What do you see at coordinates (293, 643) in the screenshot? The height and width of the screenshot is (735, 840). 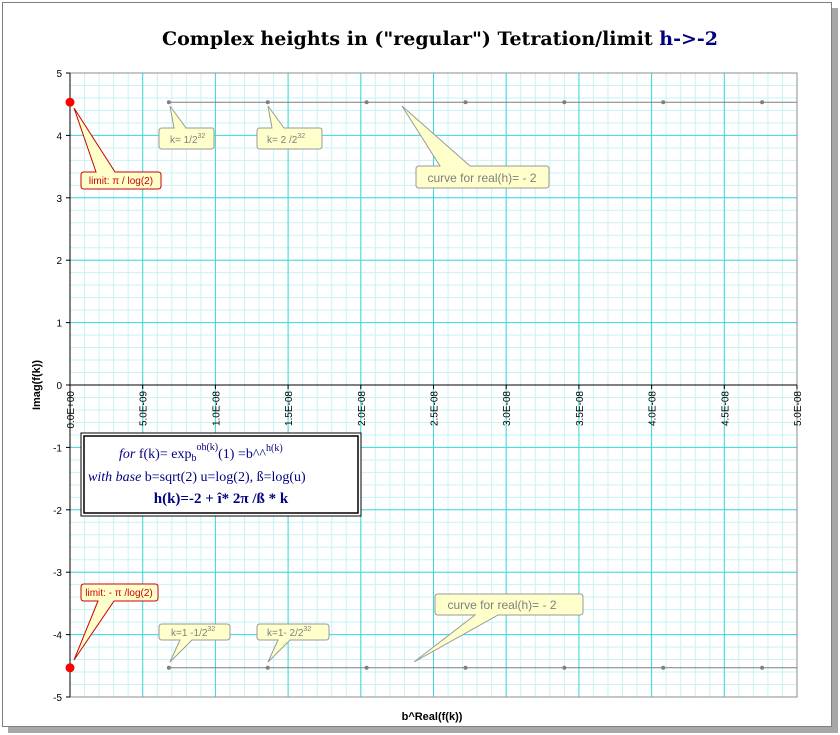 I see `callout-k-bottom-2: k=1- 2/232` at bounding box center [293, 643].